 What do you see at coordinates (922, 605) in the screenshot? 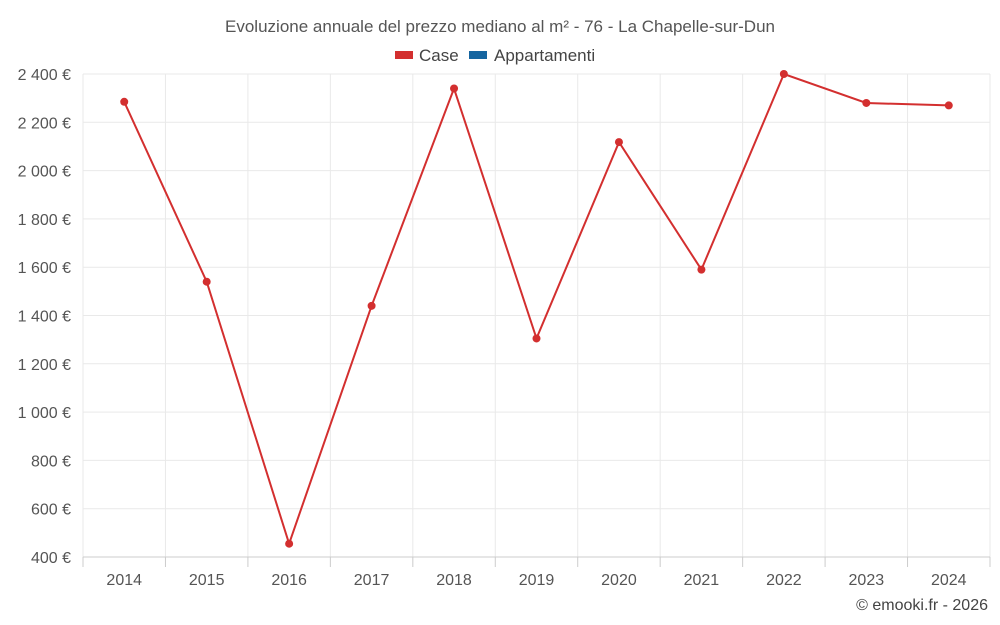
I see `credit-text: © emooki.fr - 2026` at bounding box center [922, 605].